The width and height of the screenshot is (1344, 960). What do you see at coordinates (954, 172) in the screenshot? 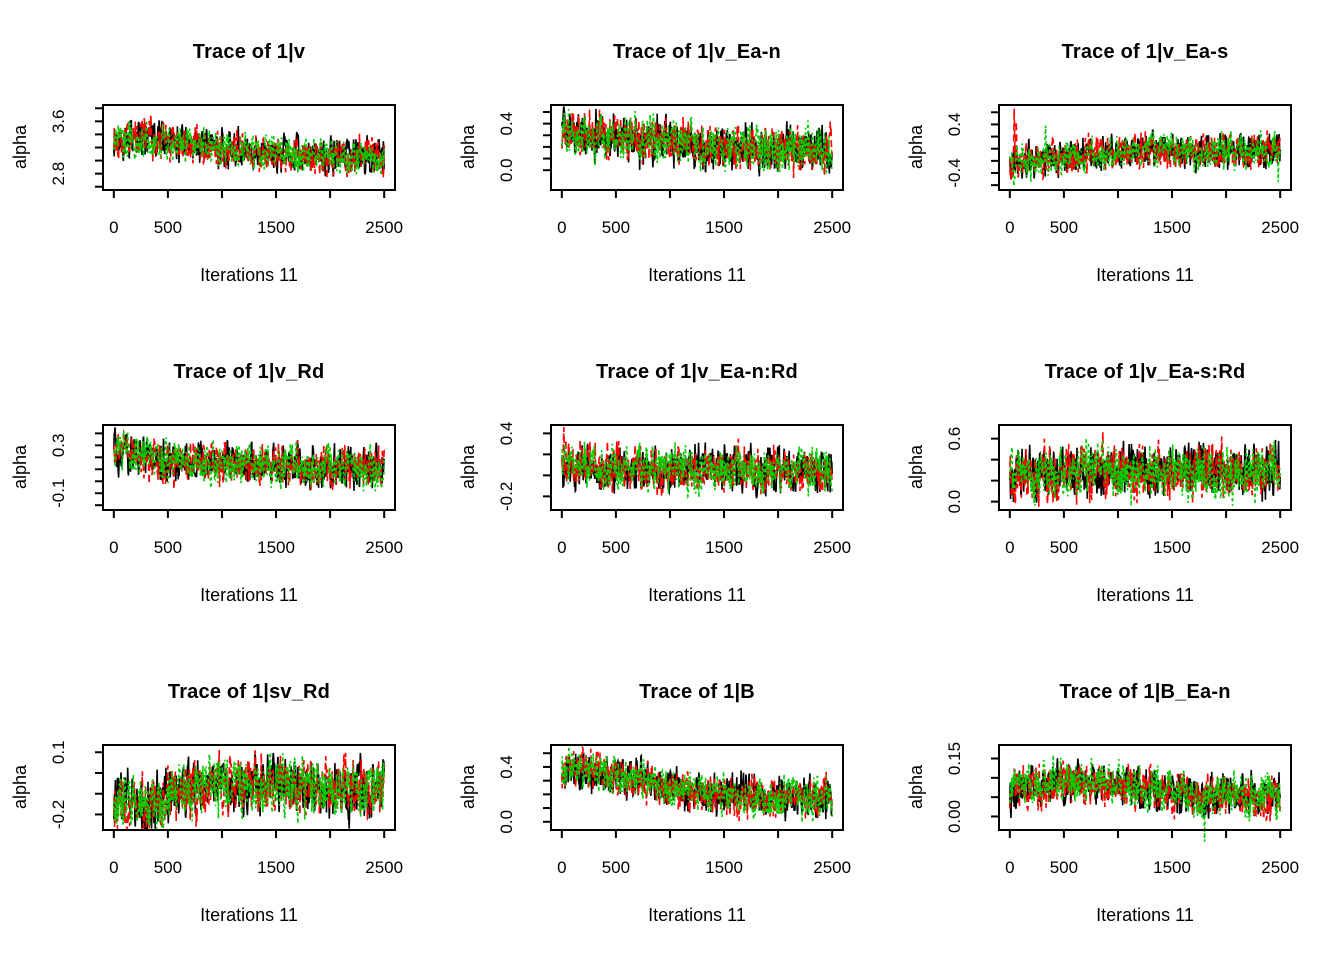
I see `svg-text: -0.4` at bounding box center [954, 172].